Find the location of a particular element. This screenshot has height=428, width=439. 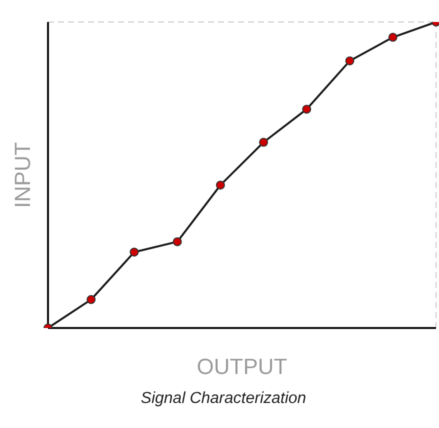

x-axis-title: OUTPUT is located at coordinates (242, 366).